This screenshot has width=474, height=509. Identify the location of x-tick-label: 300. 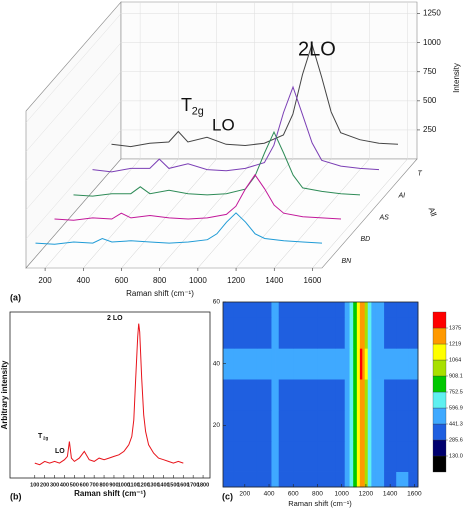
(54, 485).